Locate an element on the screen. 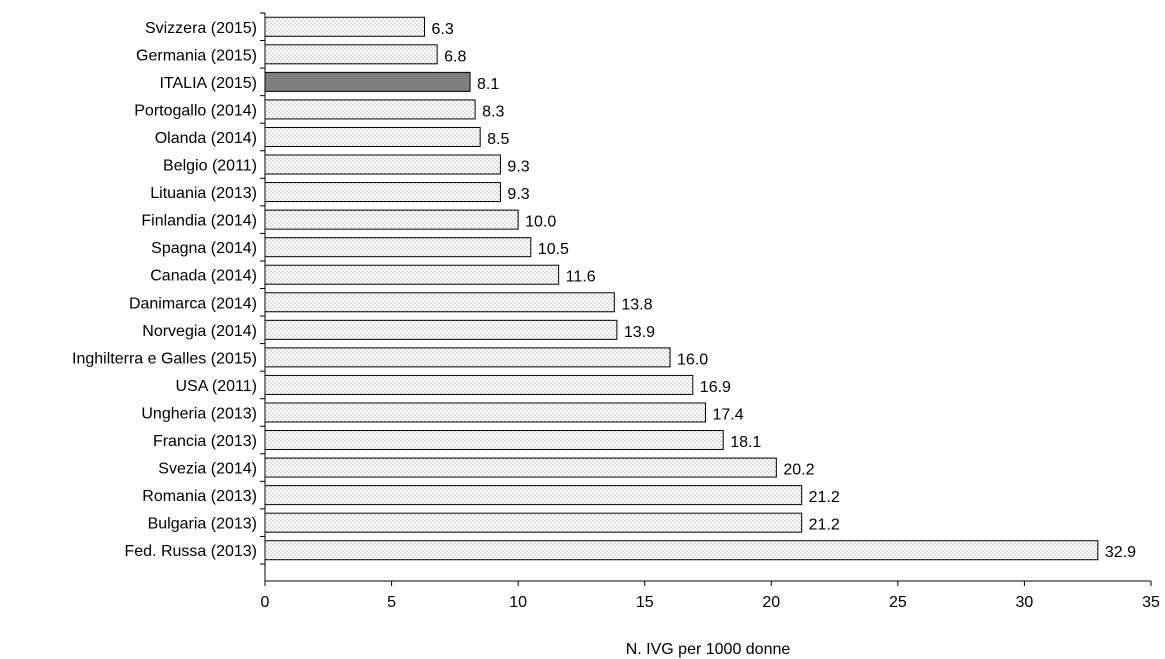 The width and height of the screenshot is (1165, 659). value-label-5: 9.3 is located at coordinates (518, 167).